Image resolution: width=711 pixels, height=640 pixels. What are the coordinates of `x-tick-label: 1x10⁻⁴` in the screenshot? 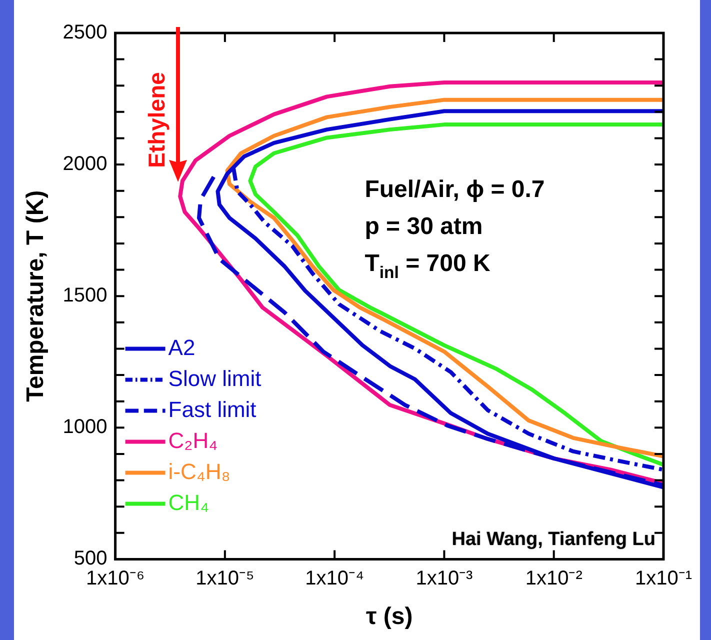 It's located at (334, 579).